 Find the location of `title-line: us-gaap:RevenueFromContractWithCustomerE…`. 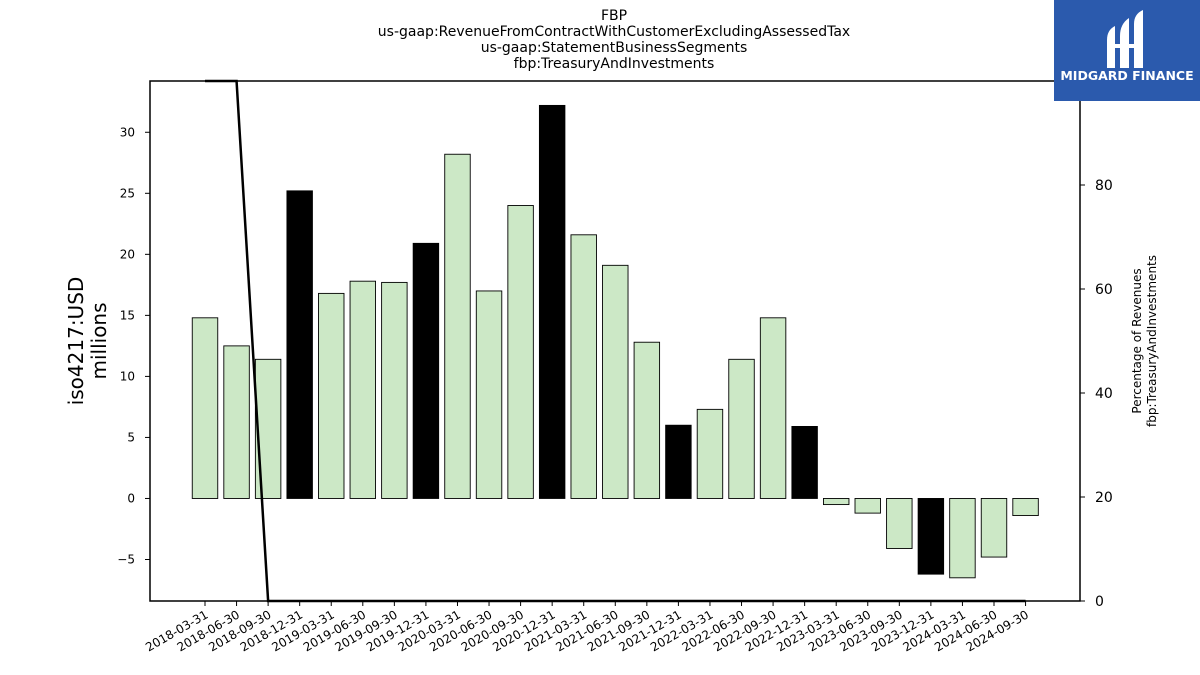

title-line: us-gaap:RevenueFromContractWithCustomerE… is located at coordinates (614, 32).